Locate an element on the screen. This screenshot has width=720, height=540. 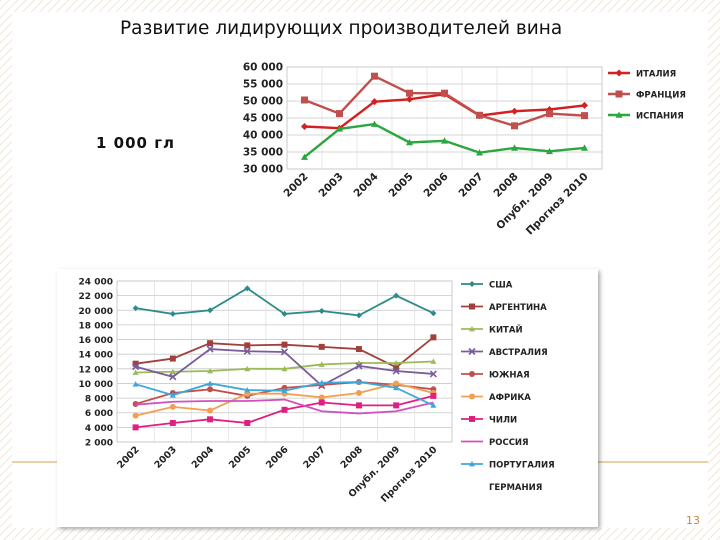
legend-item: ИТАЛИЯ is located at coordinates (642, 74).